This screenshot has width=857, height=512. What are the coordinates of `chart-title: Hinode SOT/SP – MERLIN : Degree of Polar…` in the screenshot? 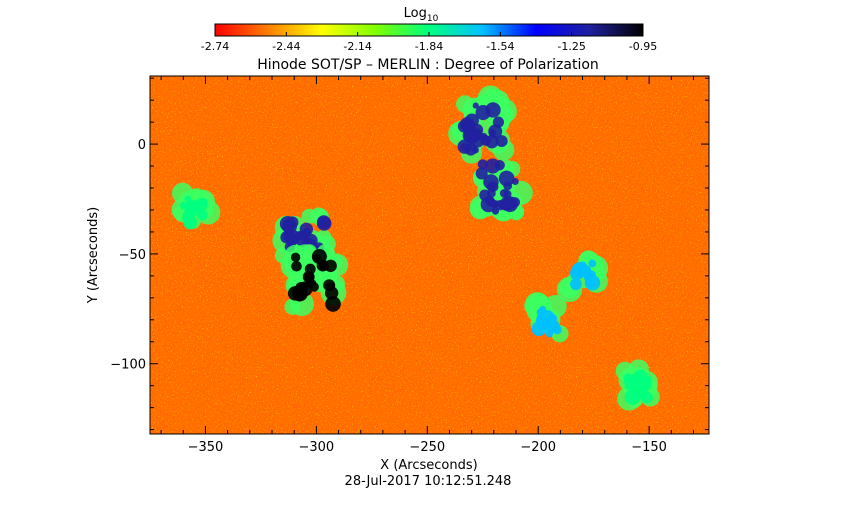 It's located at (428, 65).